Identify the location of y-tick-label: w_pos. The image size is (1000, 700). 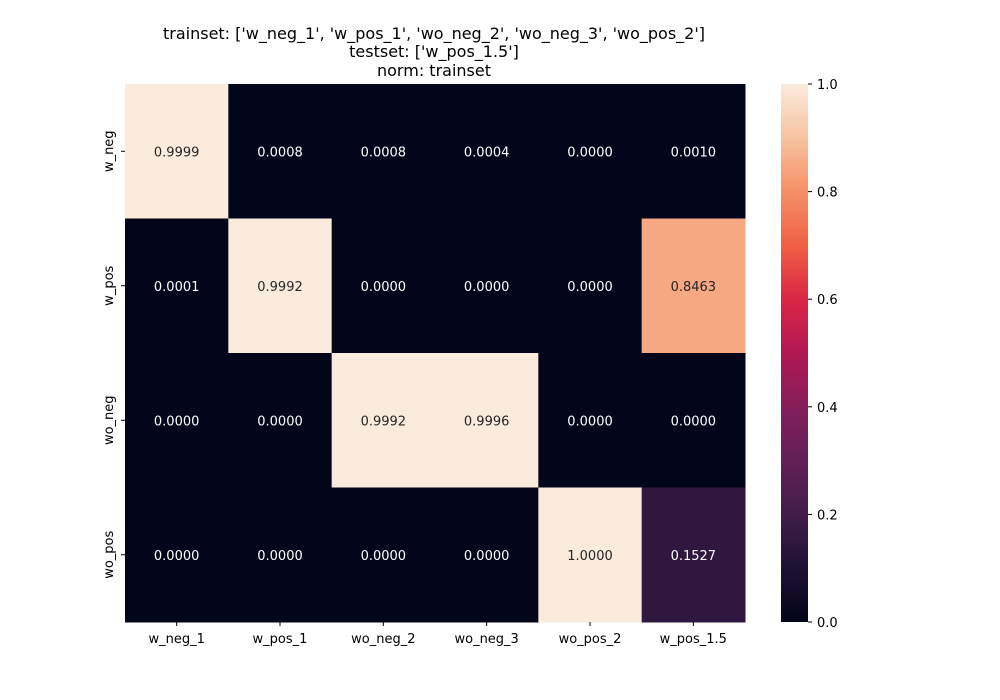
(109, 285).